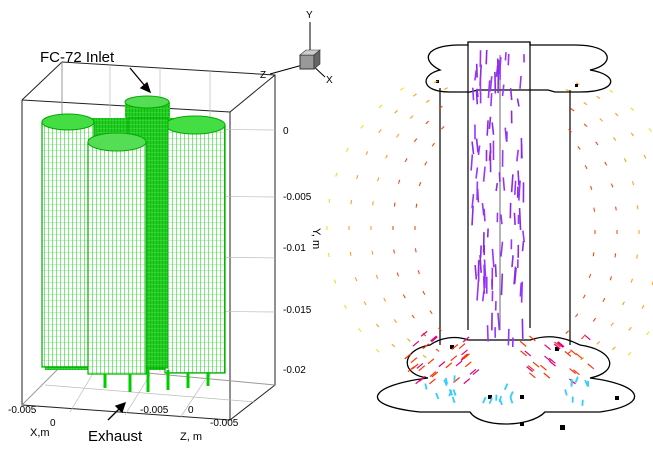  What do you see at coordinates (297, 251) in the screenshot?
I see `y-tick-labels: 0 -0.005 -0.01 -0.015 -0.02` at bounding box center [297, 251].